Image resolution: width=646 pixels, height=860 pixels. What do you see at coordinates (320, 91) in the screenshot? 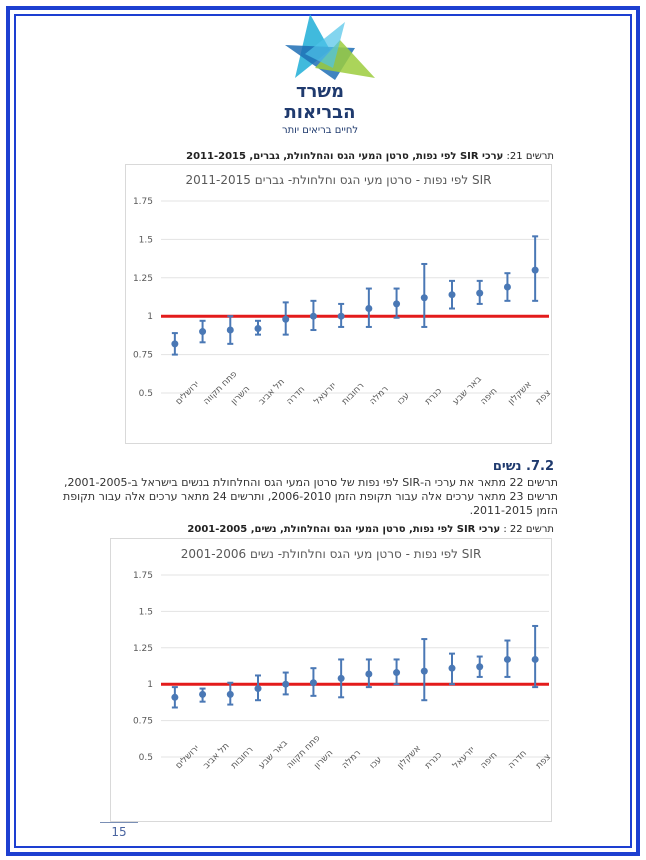
I see `logo-line1: משרד` at bounding box center [320, 91].